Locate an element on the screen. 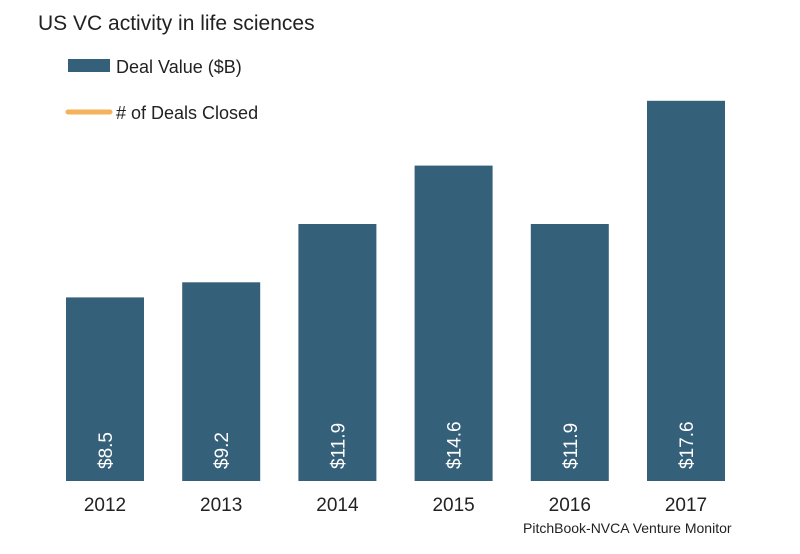 The image size is (800, 554). bar-value-label-2013: $9.2 is located at coordinates (222, 450).